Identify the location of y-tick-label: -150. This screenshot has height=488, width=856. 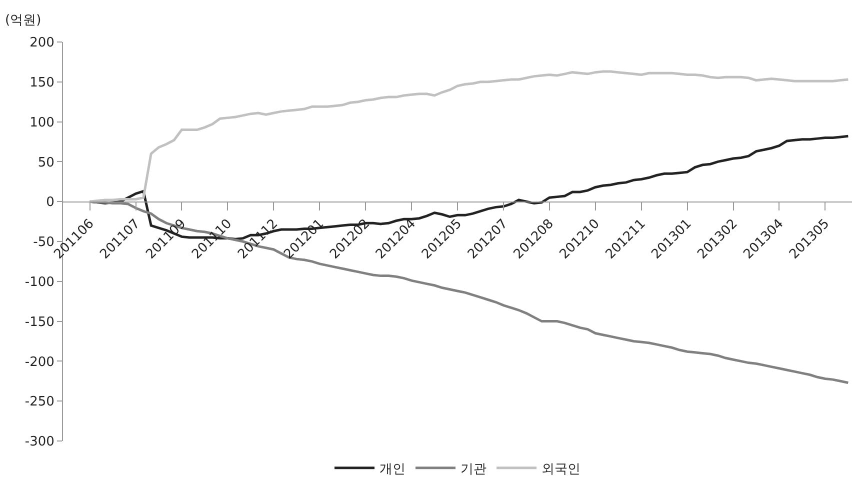
(39, 322).